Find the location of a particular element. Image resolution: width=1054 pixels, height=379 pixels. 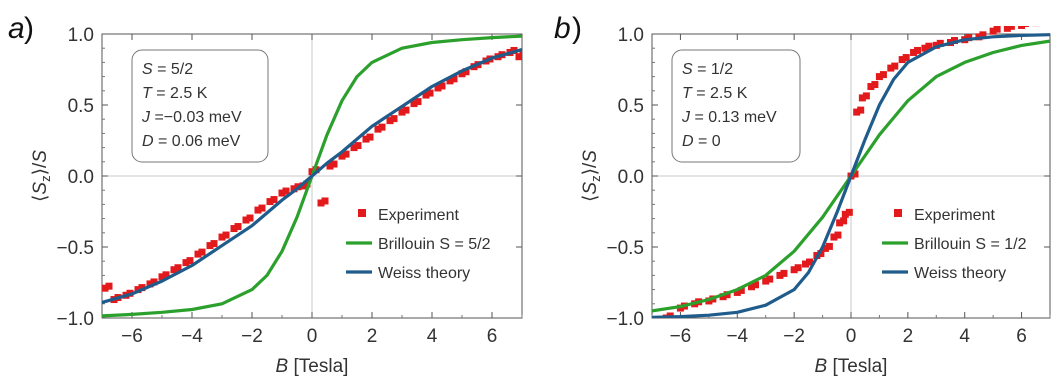

x-axis-label: B [Tesla] is located at coordinates (851, 366).